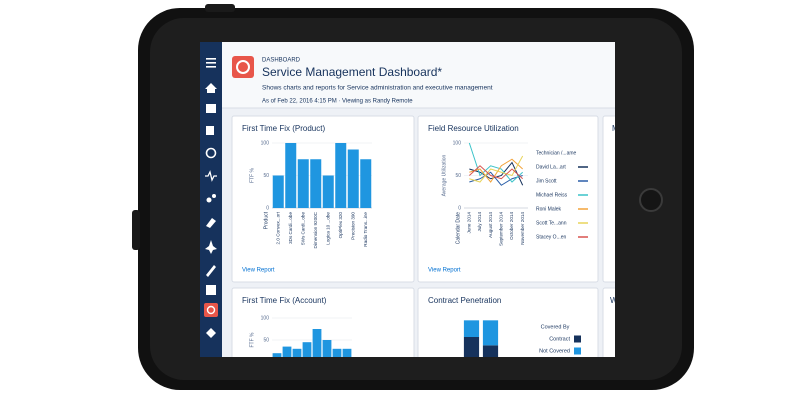 This screenshot has height=400, width=800. I want to click on x-tick-label: 2.0 Convex...ort, so click(277, 227).